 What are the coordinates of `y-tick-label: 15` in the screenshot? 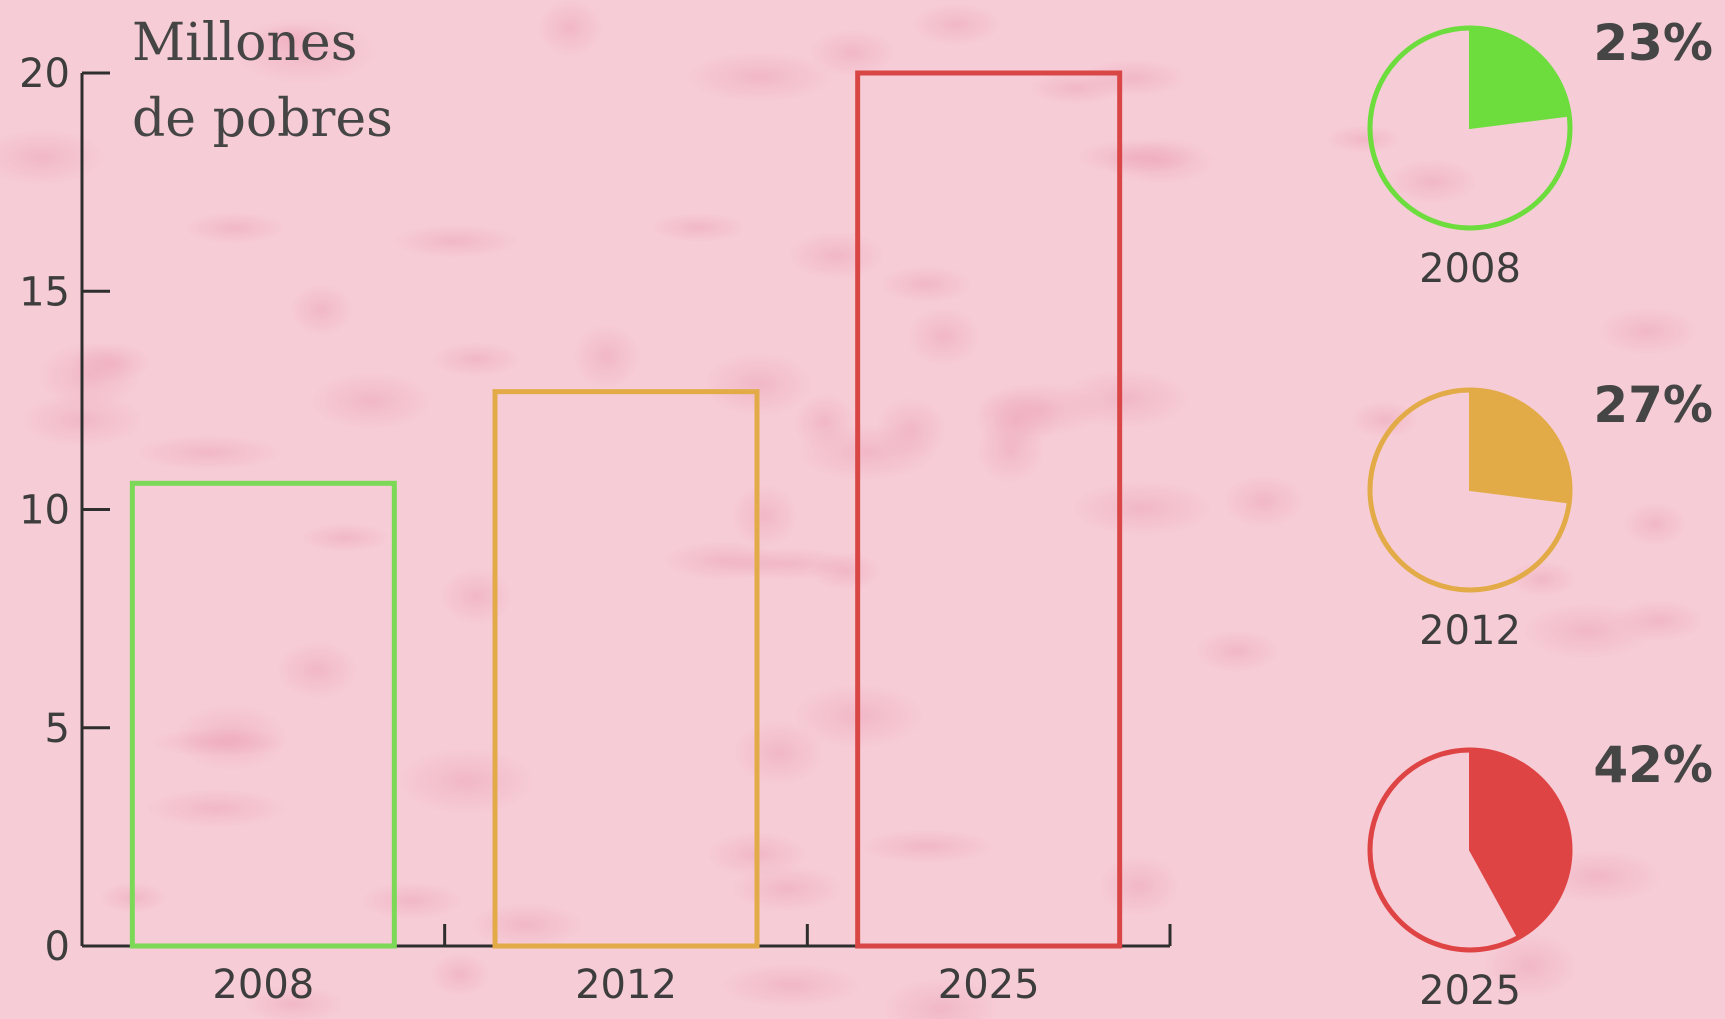 It's located at (44, 292).